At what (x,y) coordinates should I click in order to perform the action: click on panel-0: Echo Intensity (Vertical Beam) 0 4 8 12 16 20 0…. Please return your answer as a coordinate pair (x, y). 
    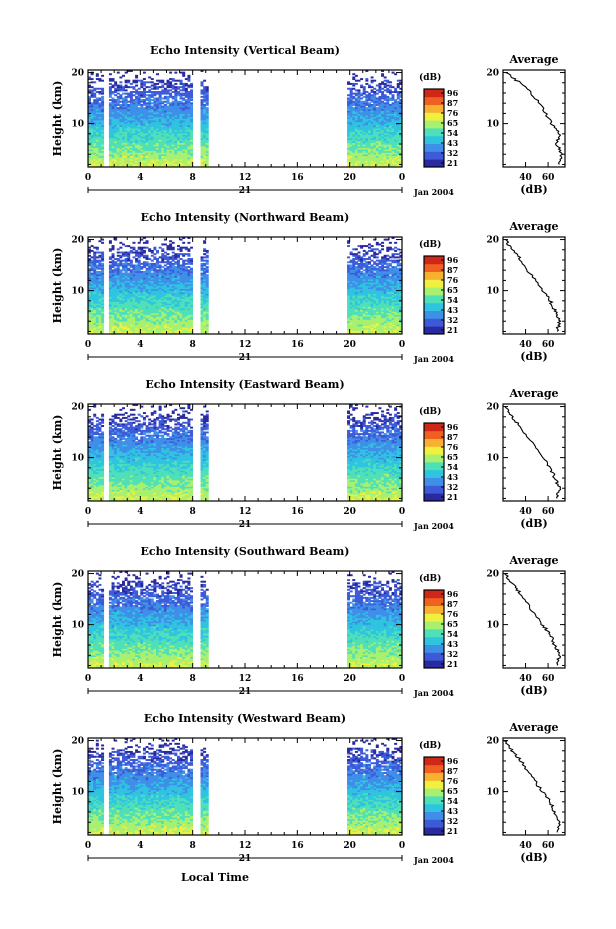
    Looking at the image, I should click on (308, 120).